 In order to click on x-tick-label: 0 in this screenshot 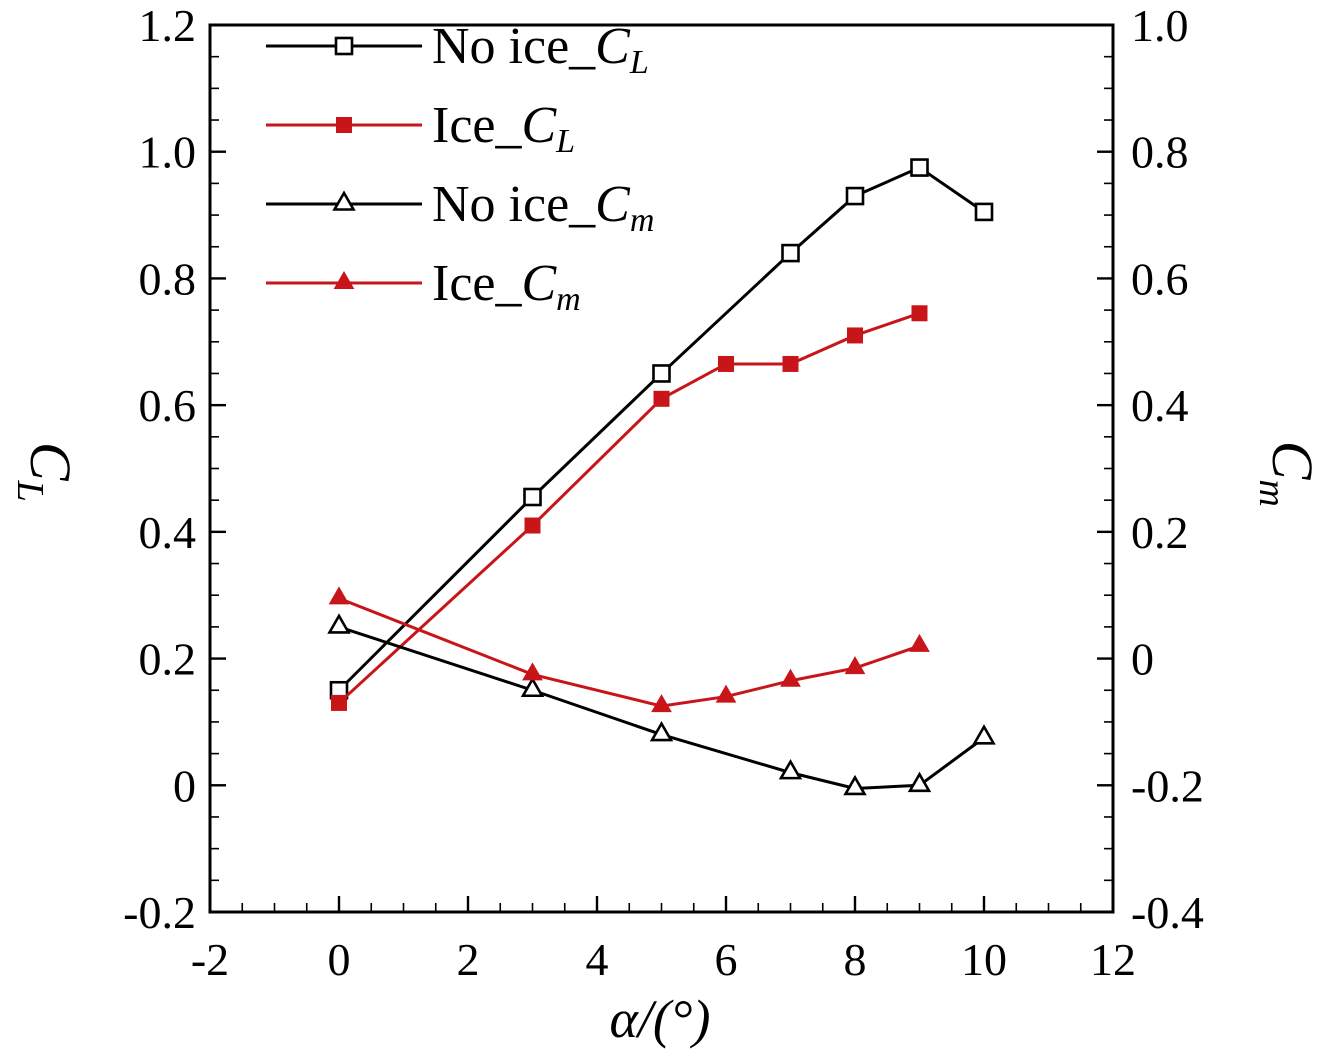, I will do `click(339, 959)`.